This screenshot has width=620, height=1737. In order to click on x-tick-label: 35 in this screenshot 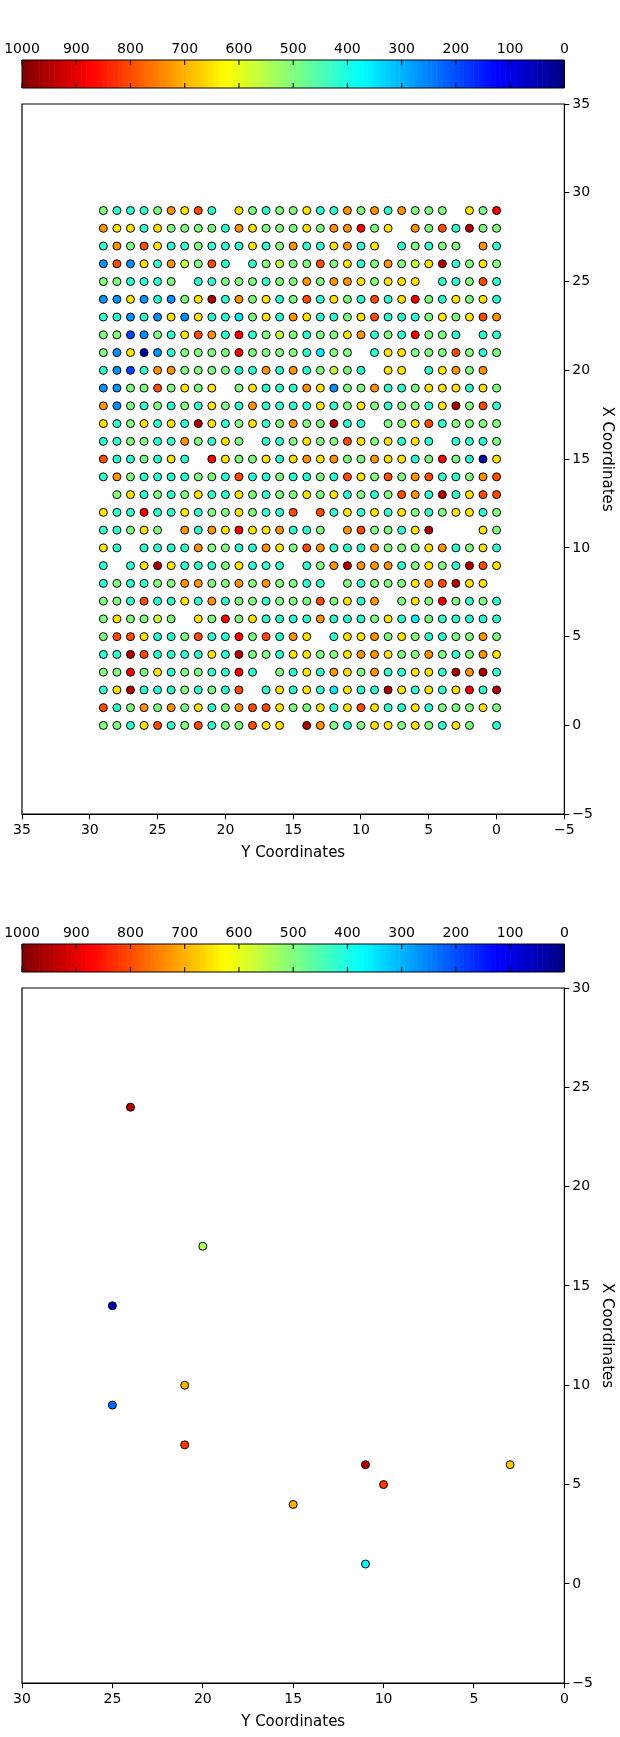, I will do `click(22, 829)`.